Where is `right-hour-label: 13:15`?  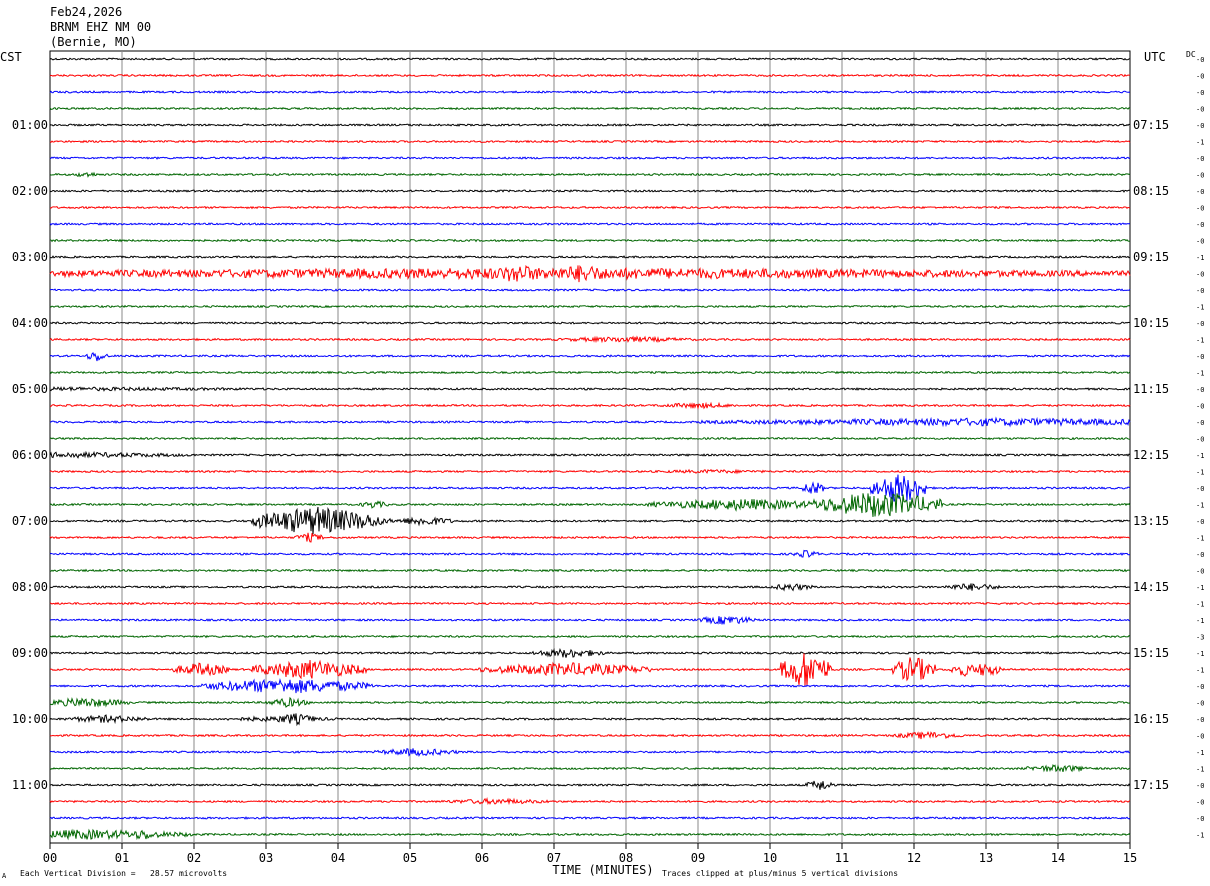 right-hour-label: 13:15 is located at coordinates (1151, 521).